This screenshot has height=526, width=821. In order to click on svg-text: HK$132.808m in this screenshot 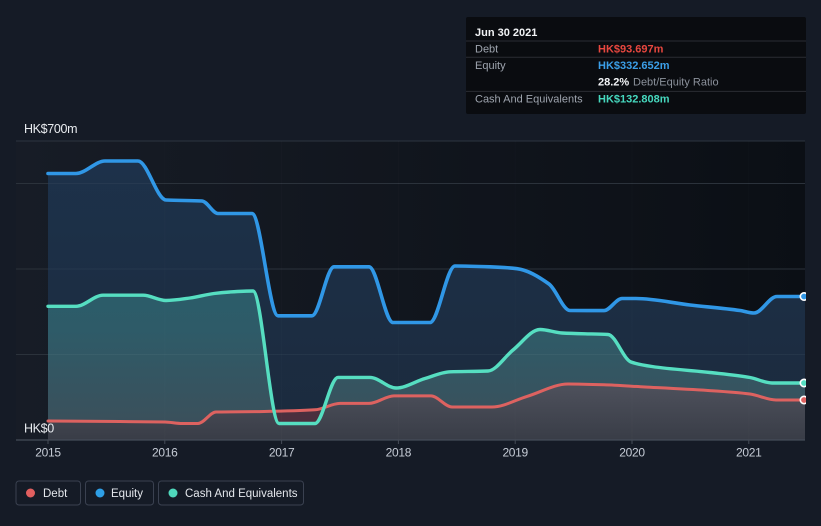, I will do `click(634, 100)`.